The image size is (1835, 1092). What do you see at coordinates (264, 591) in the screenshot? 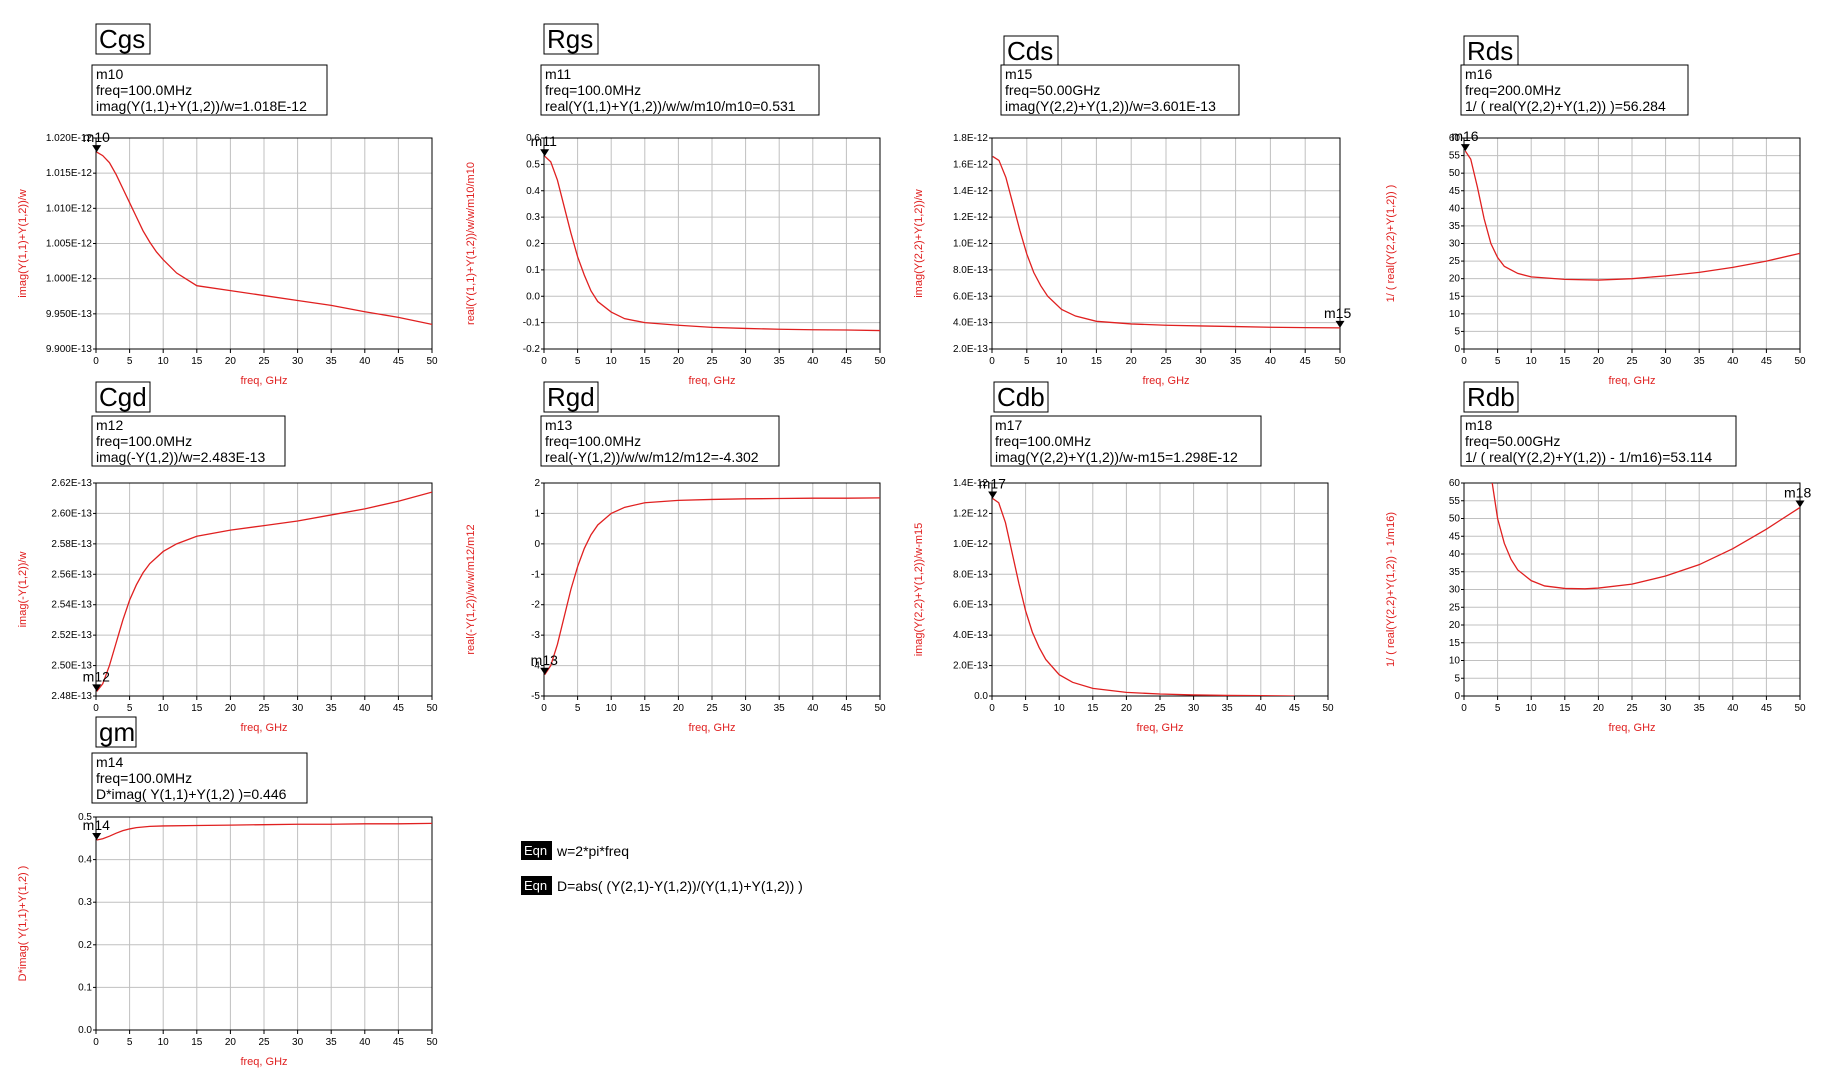
I see `series-line-cgd` at bounding box center [264, 591].